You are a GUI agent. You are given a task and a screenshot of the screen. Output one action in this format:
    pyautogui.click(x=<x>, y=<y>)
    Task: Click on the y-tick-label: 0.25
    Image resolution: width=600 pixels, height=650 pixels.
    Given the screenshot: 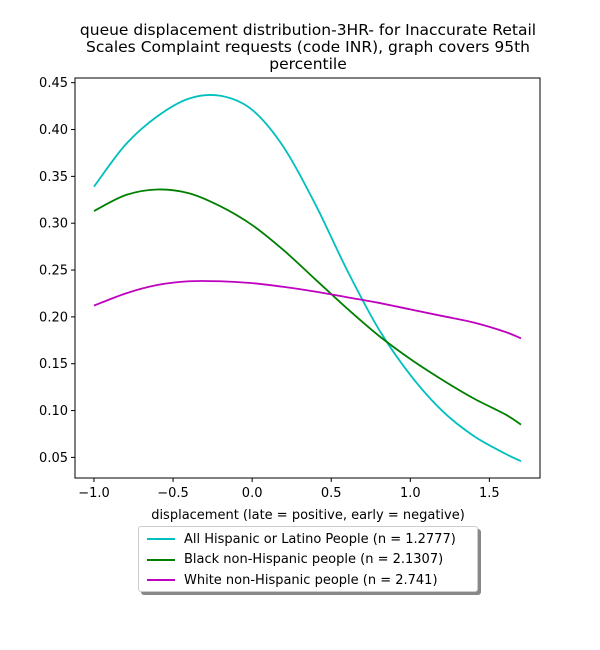 What is the action you would take?
    pyautogui.click(x=53, y=271)
    